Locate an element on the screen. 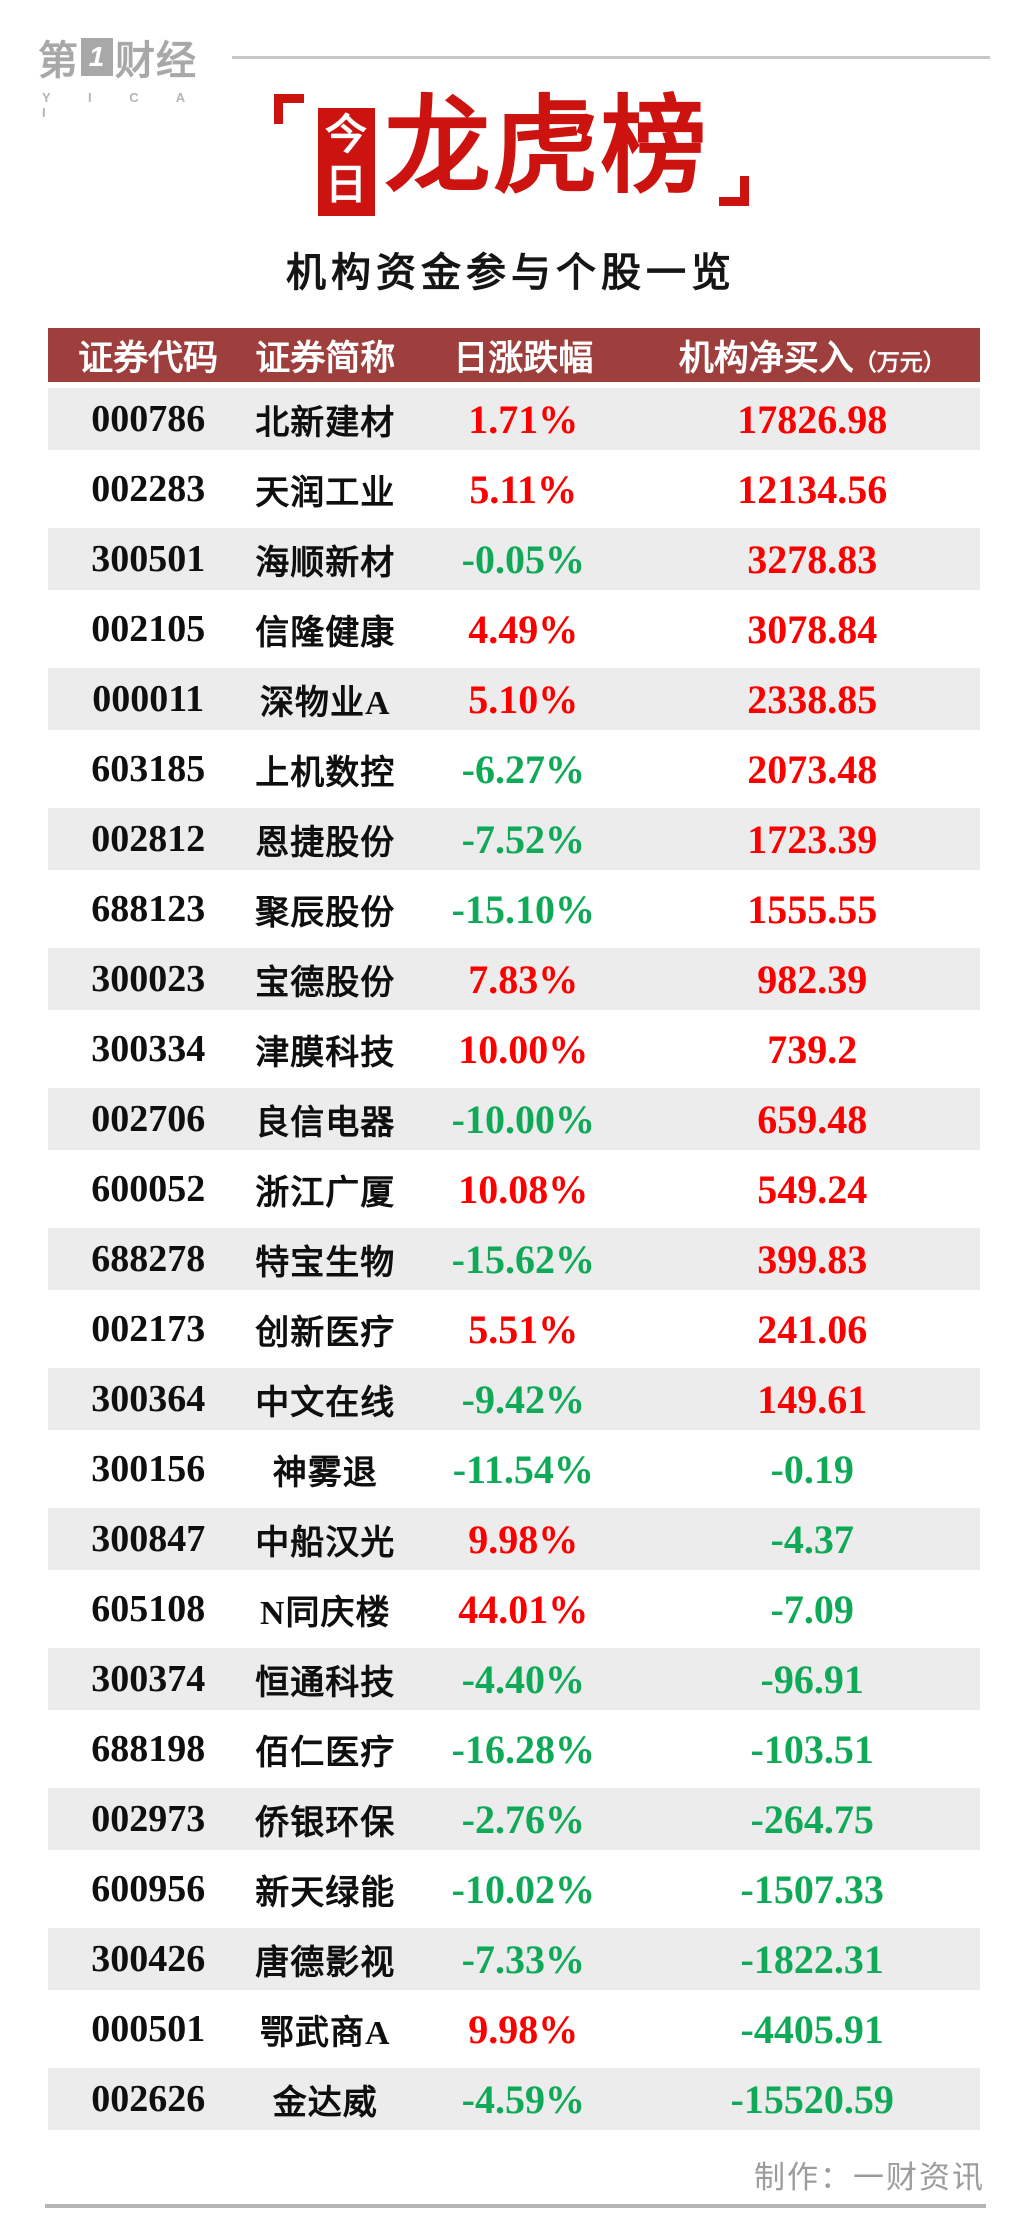 The width and height of the screenshot is (1022, 2239). stock-code-cell: 000786 is located at coordinates (148, 419).